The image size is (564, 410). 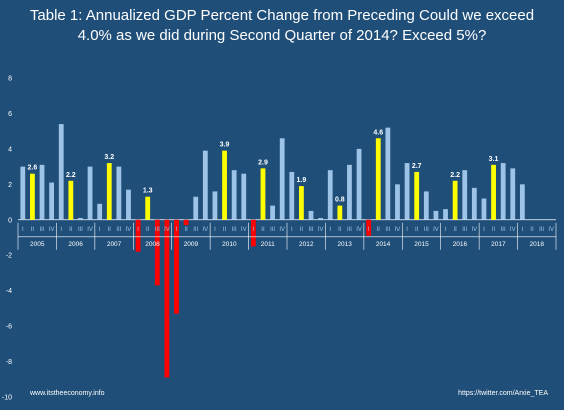 What do you see at coordinates (152, 244) in the screenshot?
I see `year-label: 2008` at bounding box center [152, 244].